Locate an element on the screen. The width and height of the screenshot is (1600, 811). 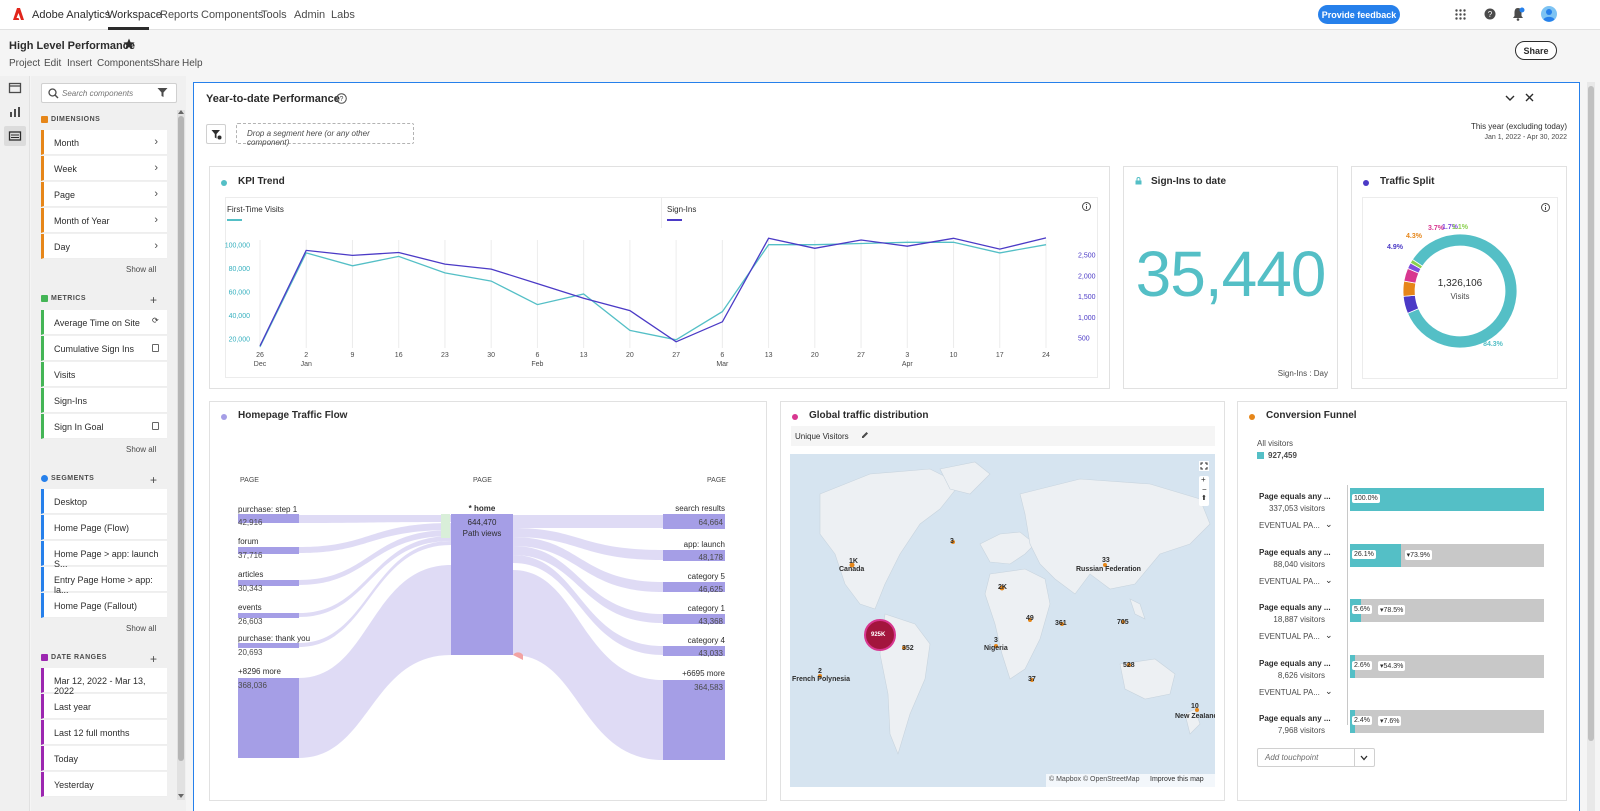
component-daterange: Last 12 full months is located at coordinates (104, 732).